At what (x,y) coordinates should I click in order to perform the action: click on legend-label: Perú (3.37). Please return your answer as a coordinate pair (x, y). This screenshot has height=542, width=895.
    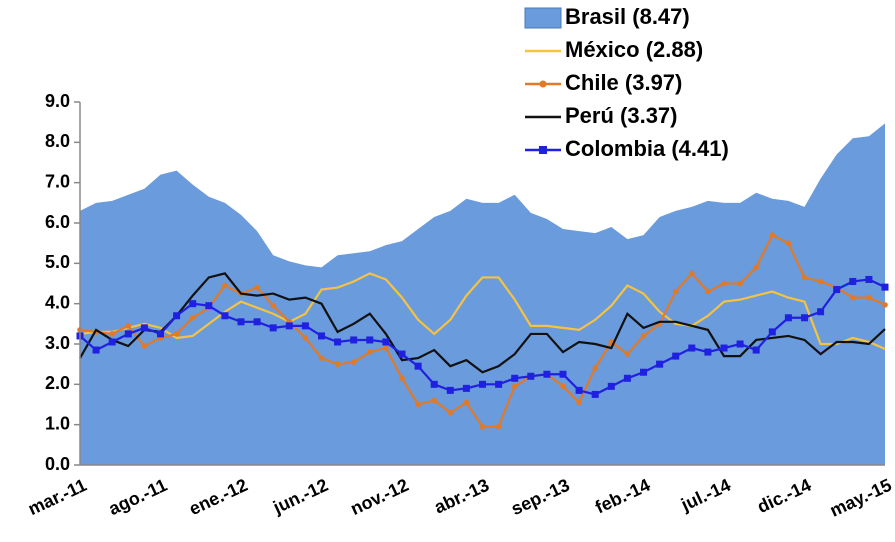
    Looking at the image, I should click on (621, 115).